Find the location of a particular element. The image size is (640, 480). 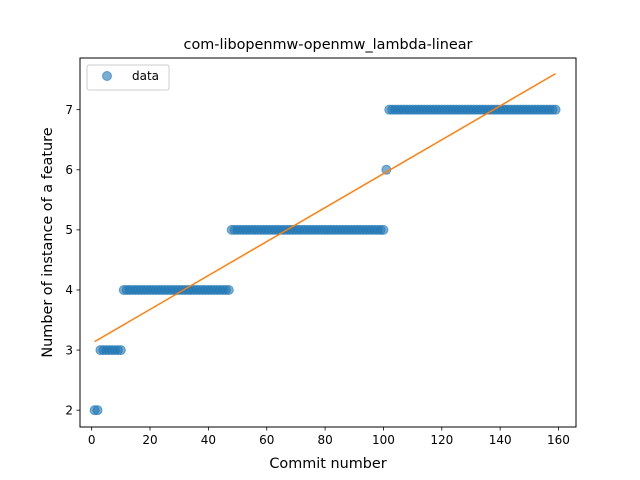

x-tick-label: 140 is located at coordinates (500, 440).